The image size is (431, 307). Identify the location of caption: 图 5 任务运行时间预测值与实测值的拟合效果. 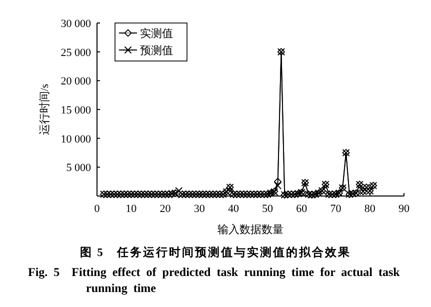
(215, 252).